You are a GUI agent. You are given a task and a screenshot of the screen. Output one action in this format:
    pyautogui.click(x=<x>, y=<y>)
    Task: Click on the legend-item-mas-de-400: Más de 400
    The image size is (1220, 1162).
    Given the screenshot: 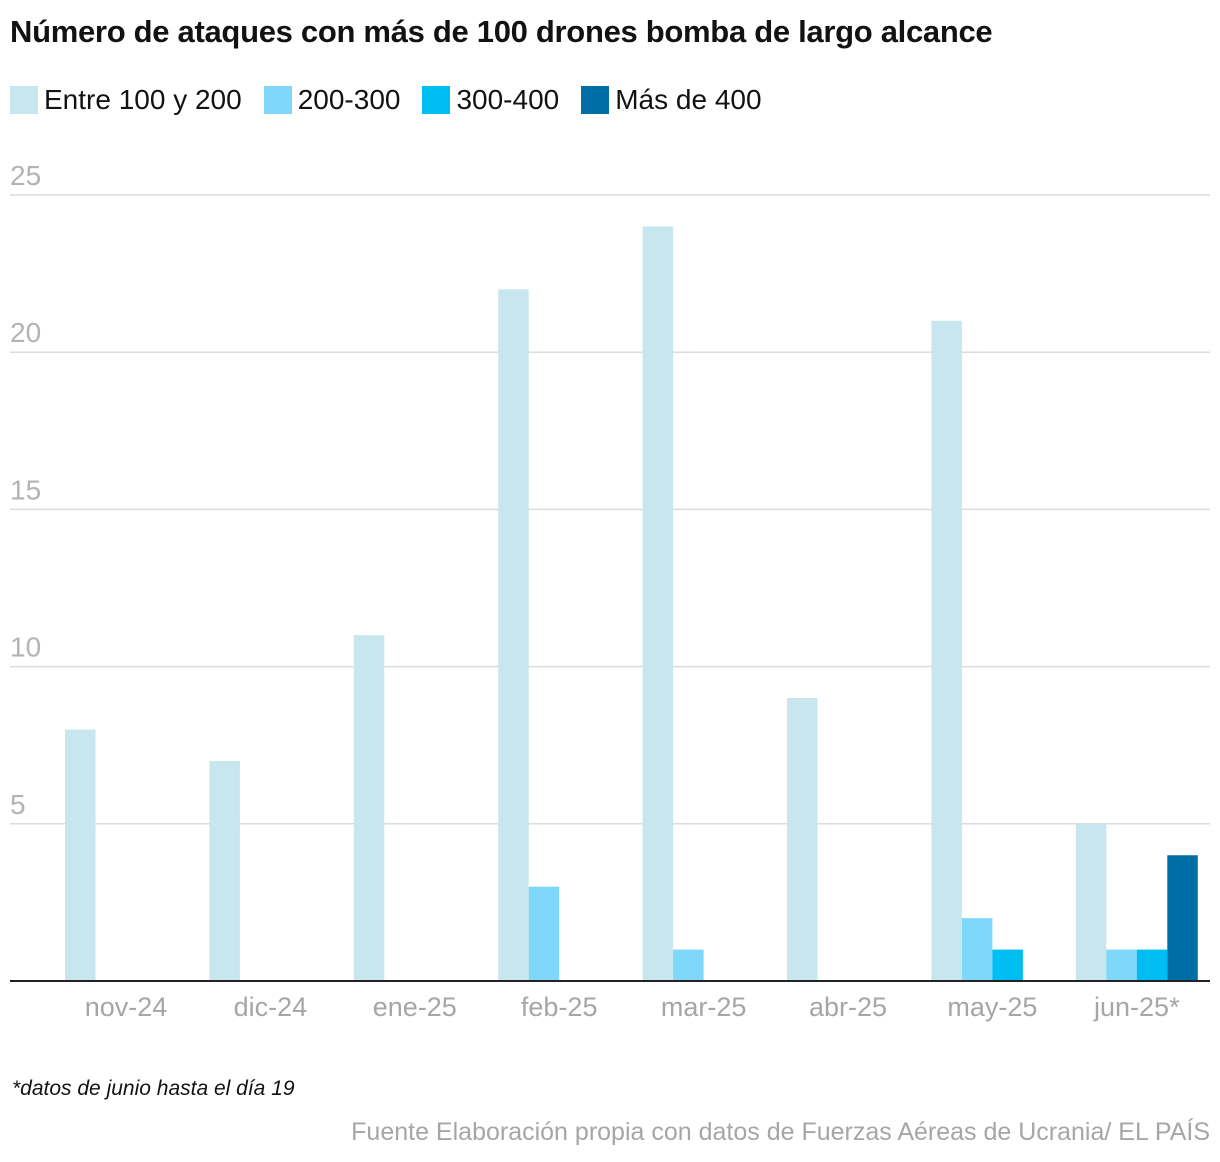 What is the action you would take?
    pyautogui.click(x=671, y=100)
    